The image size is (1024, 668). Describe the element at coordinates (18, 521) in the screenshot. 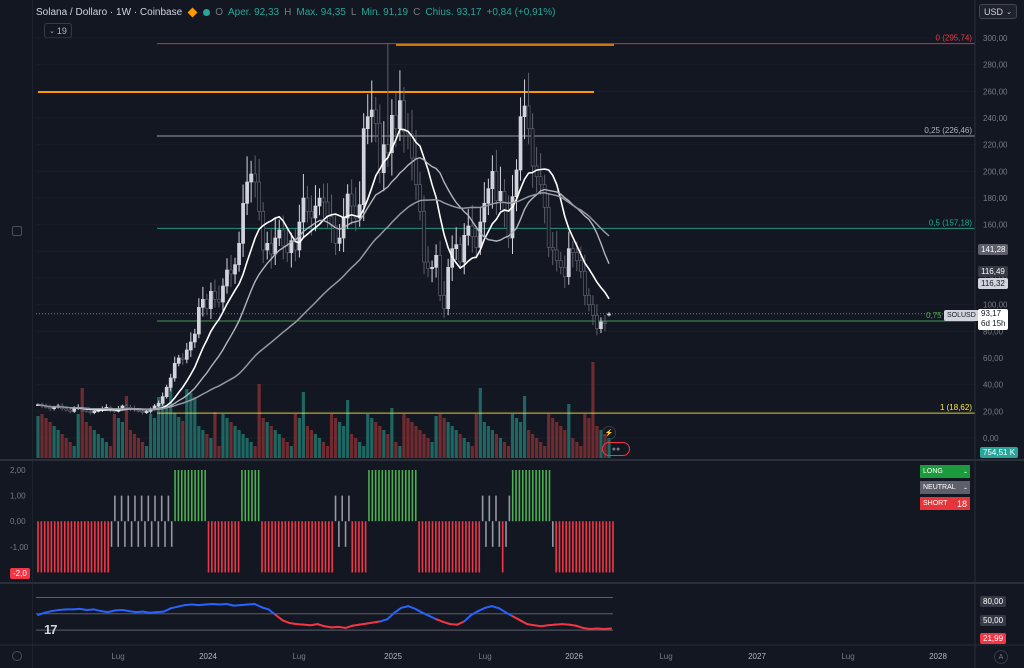

I see `osc-tick-label: 0,00` at that location.